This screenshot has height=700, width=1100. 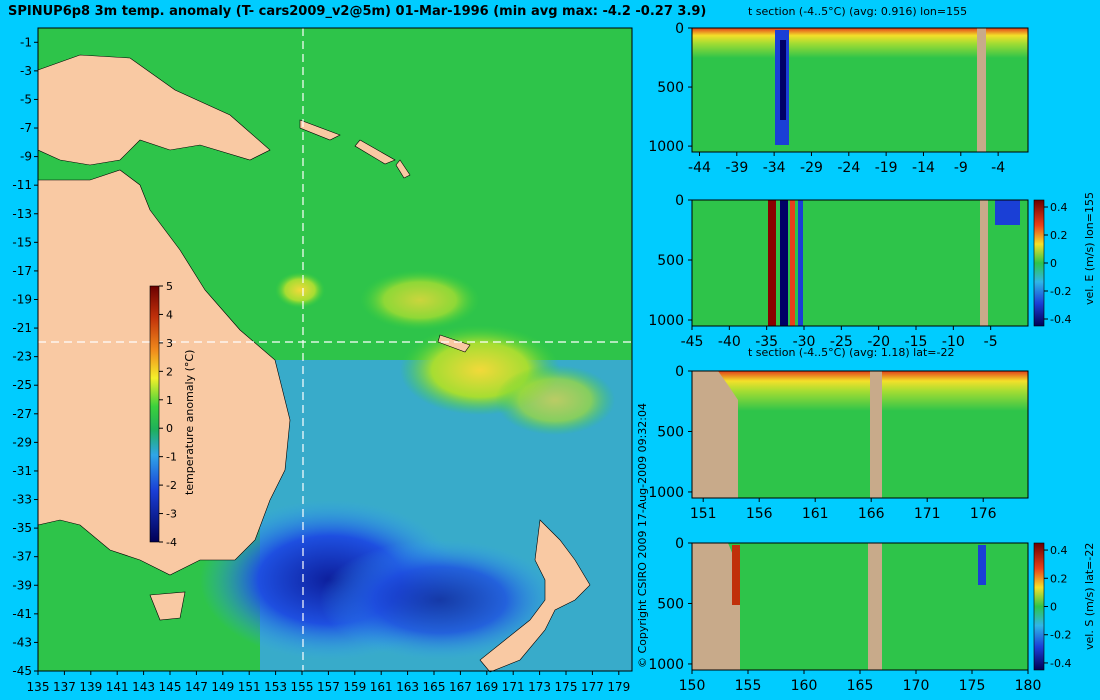 What do you see at coordinates (729, 342) in the screenshot?
I see `x-tick-label: -40` at bounding box center [729, 342].